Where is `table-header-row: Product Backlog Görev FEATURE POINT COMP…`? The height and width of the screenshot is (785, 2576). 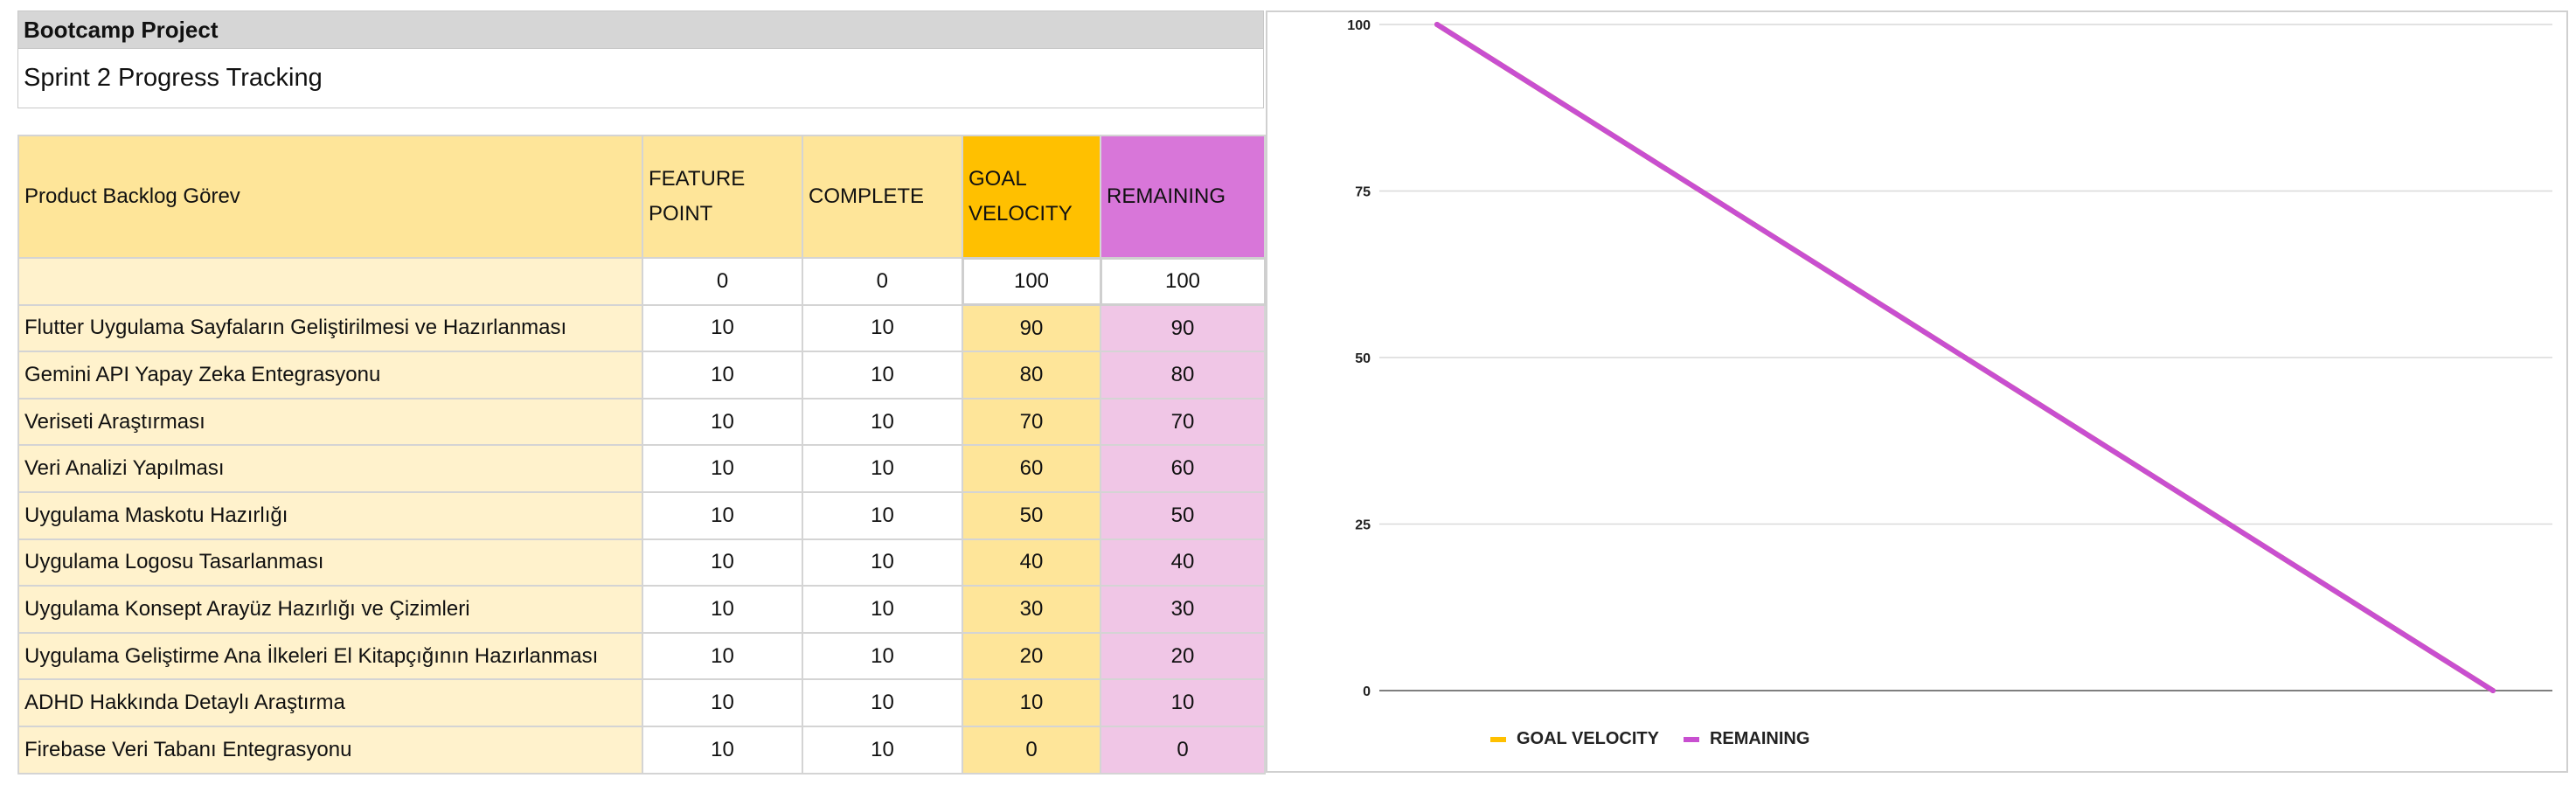 table-header-row: Product Backlog Görev FEATURE POINT COMP… is located at coordinates (641, 197).